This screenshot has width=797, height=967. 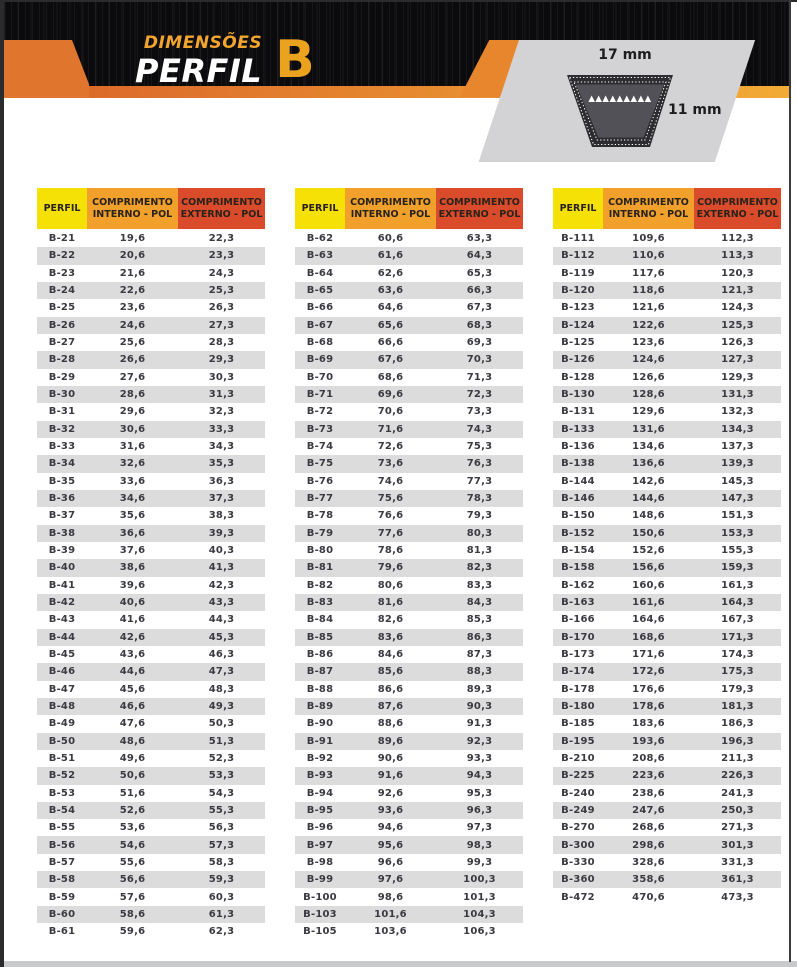 I want to click on externo-cell: 53,3, so click(x=221, y=776).